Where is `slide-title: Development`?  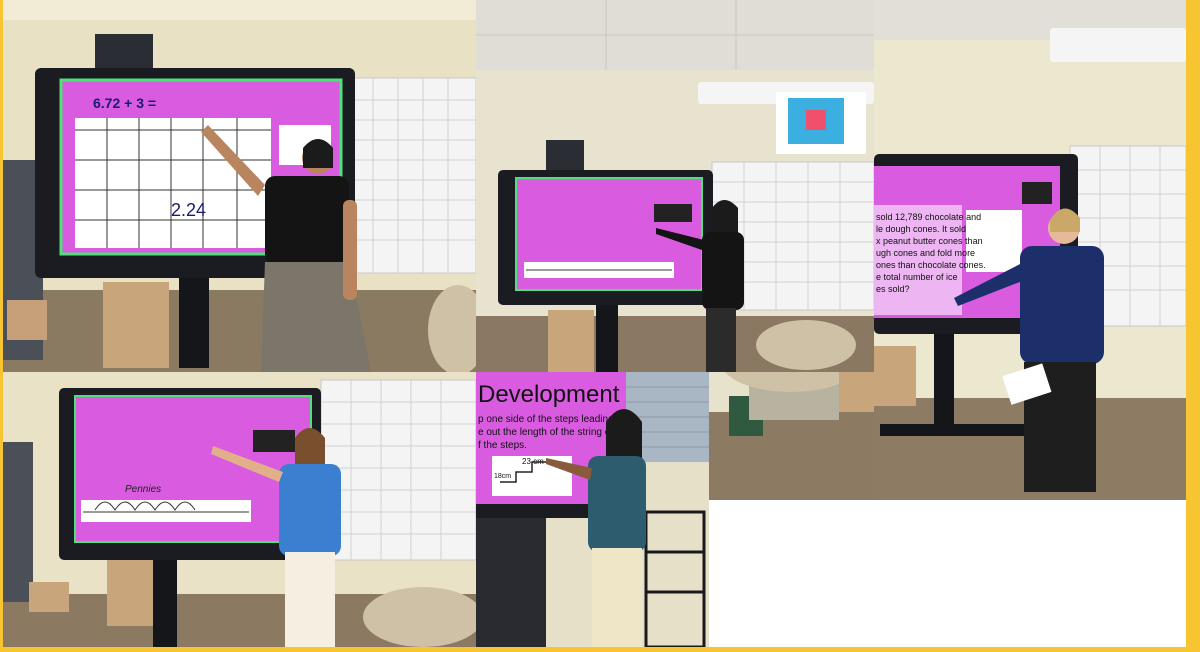 slide-title: Development is located at coordinates (549, 394).